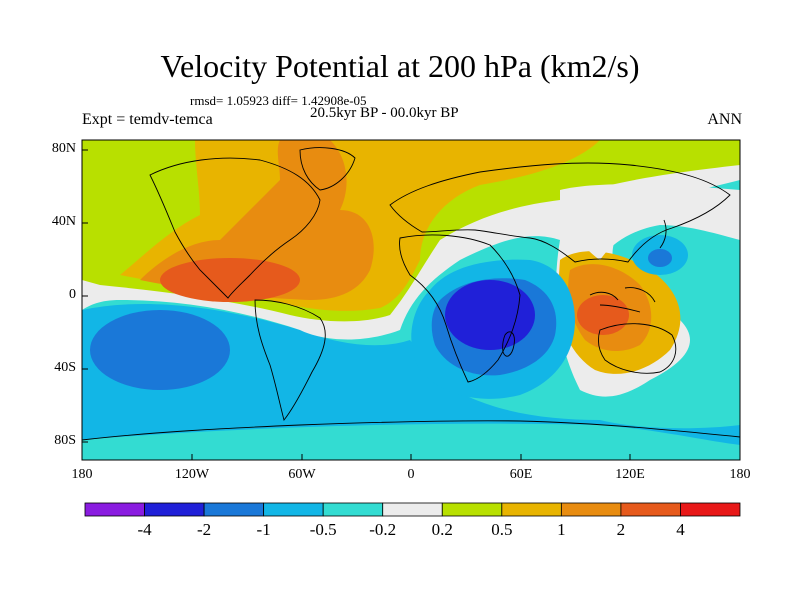  What do you see at coordinates (204, 529) in the screenshot?
I see `colorbar-label: -2` at bounding box center [204, 529].